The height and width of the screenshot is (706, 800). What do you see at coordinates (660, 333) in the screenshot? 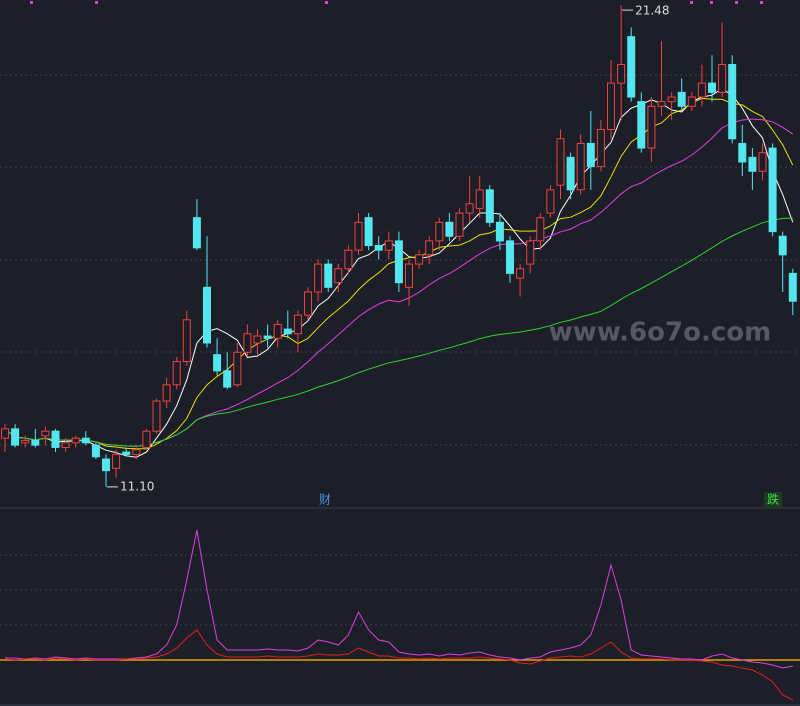
I see `watermark: www.6o7o.com` at bounding box center [660, 333].